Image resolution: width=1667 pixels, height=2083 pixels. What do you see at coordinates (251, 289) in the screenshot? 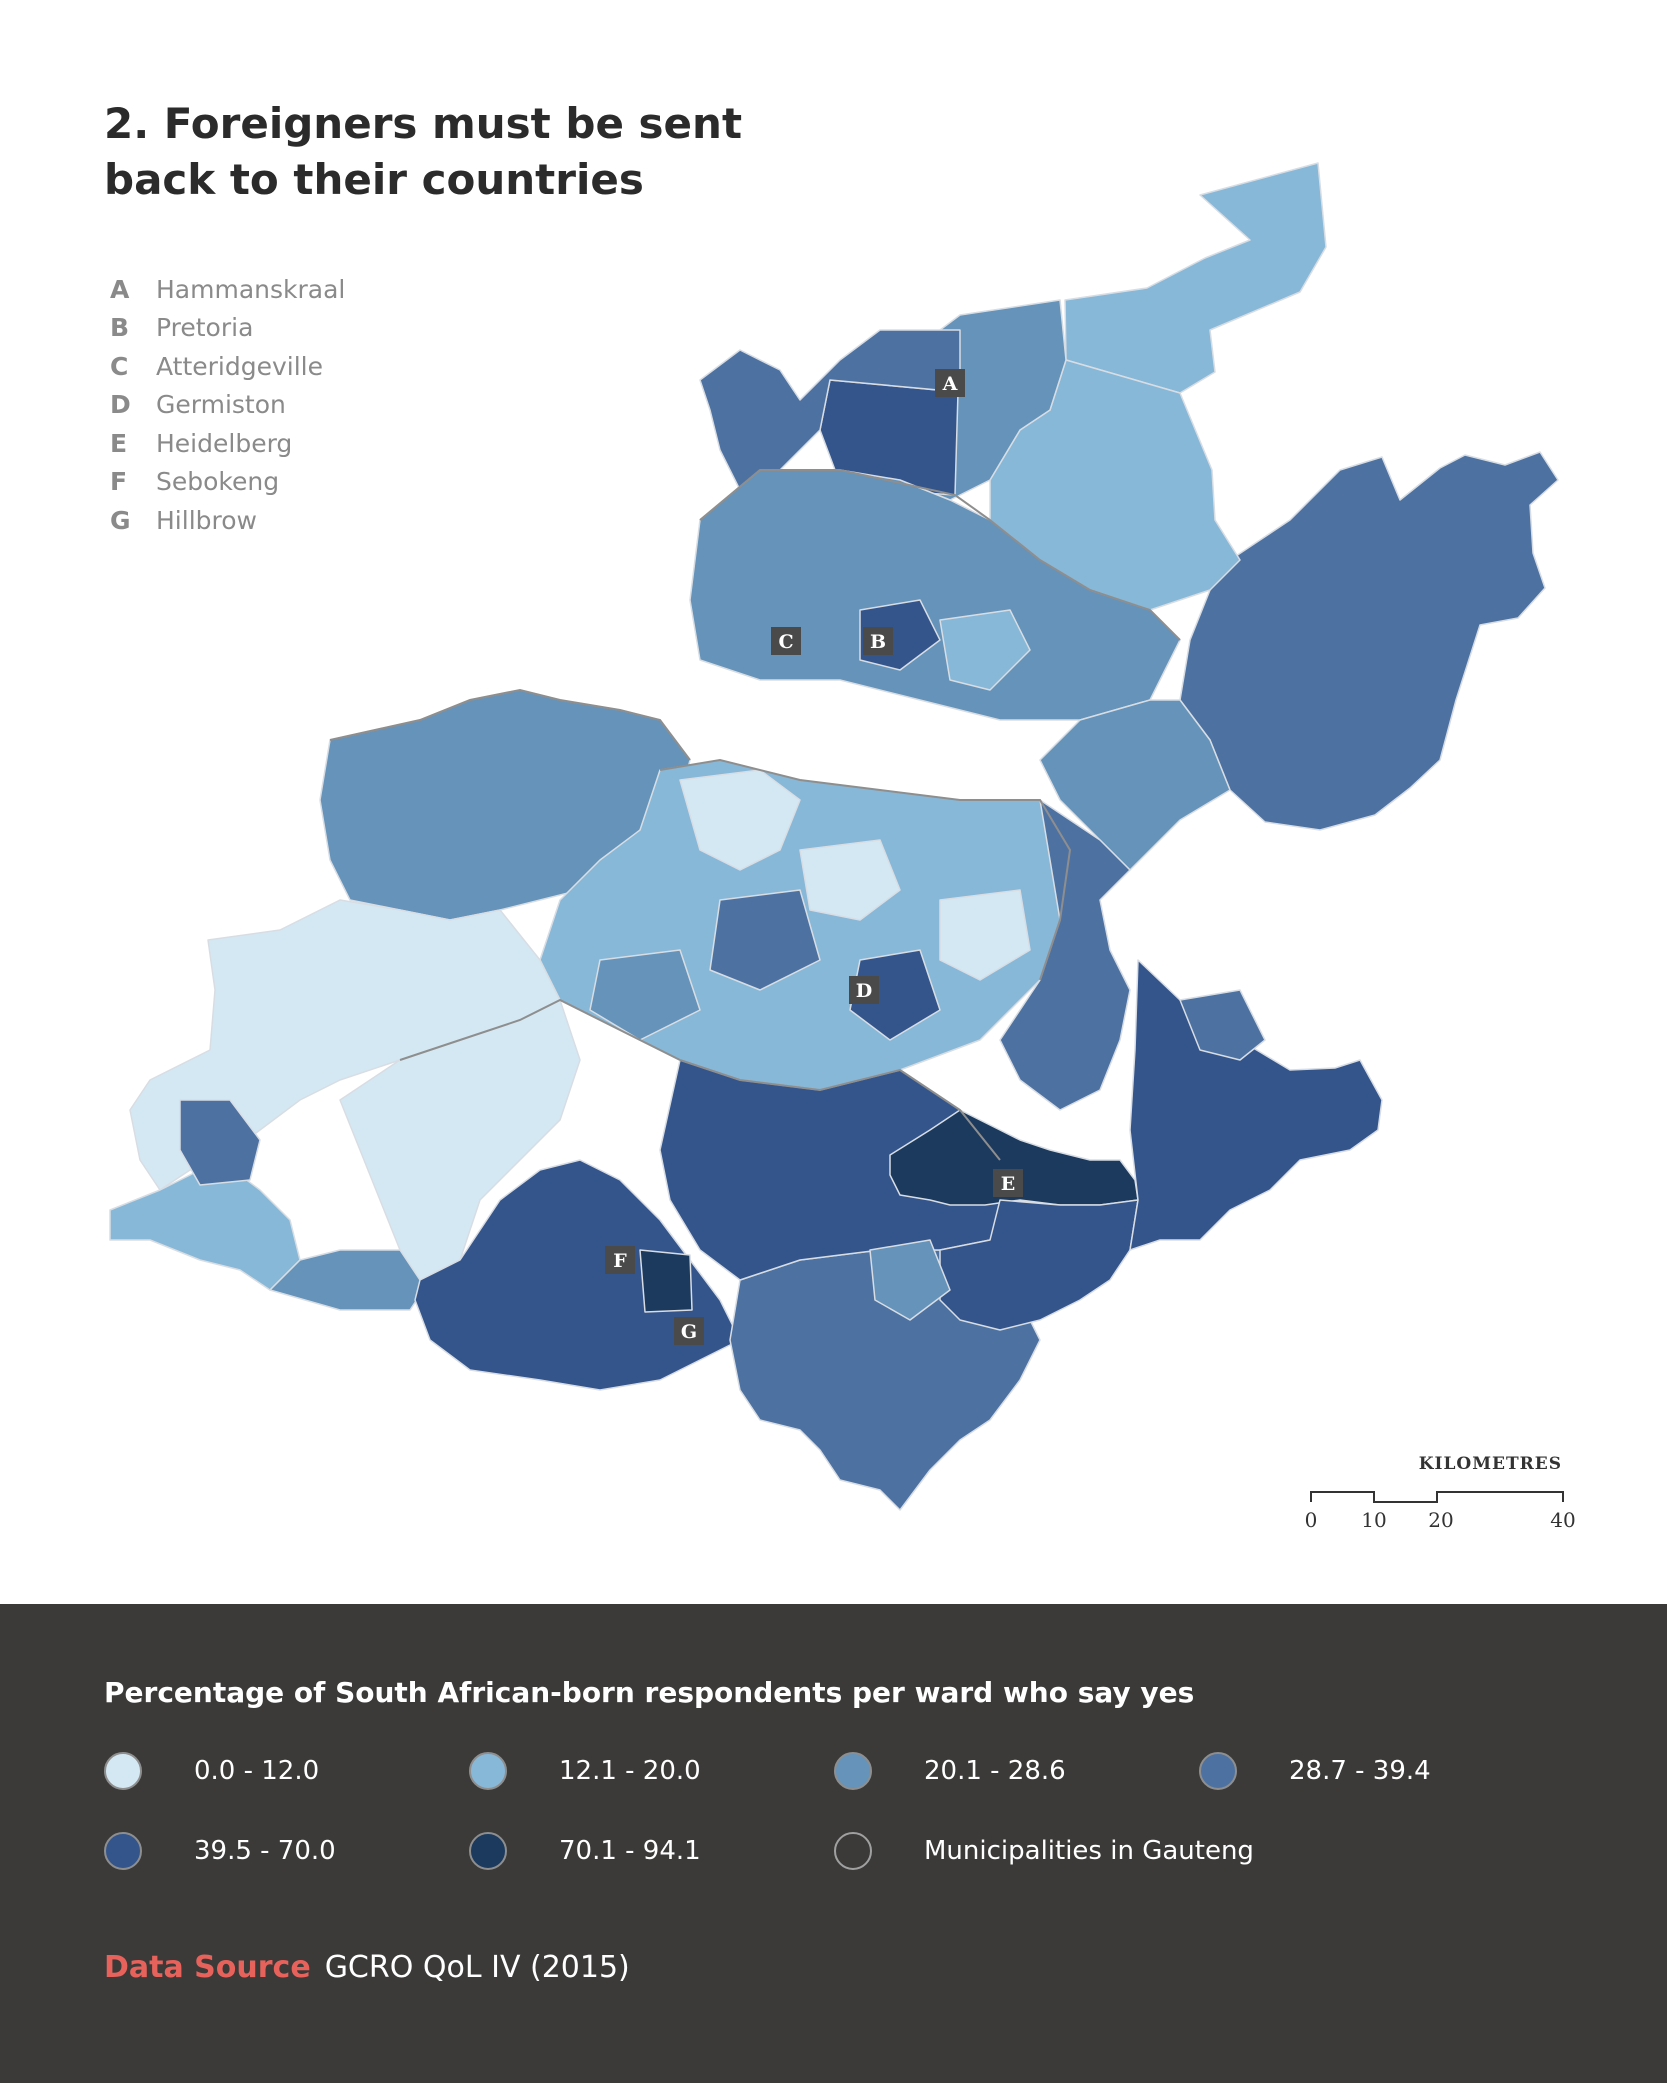
I see `place-name: Hammanskraal` at bounding box center [251, 289].